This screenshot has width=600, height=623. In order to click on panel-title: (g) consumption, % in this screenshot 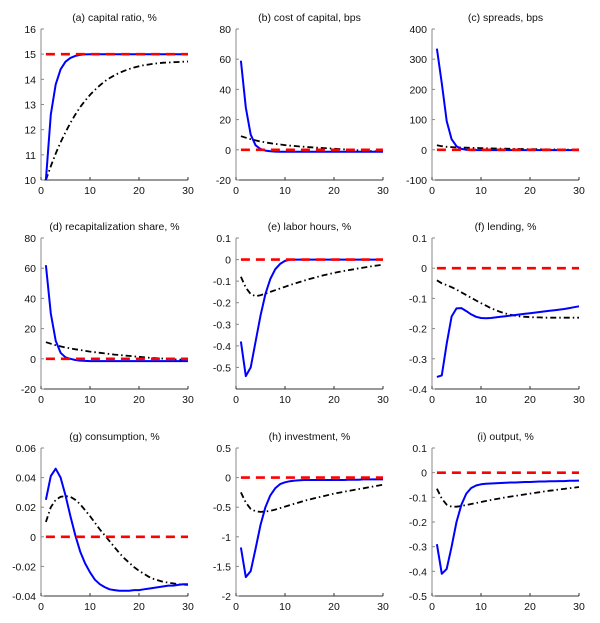, I will do `click(114, 437)`.